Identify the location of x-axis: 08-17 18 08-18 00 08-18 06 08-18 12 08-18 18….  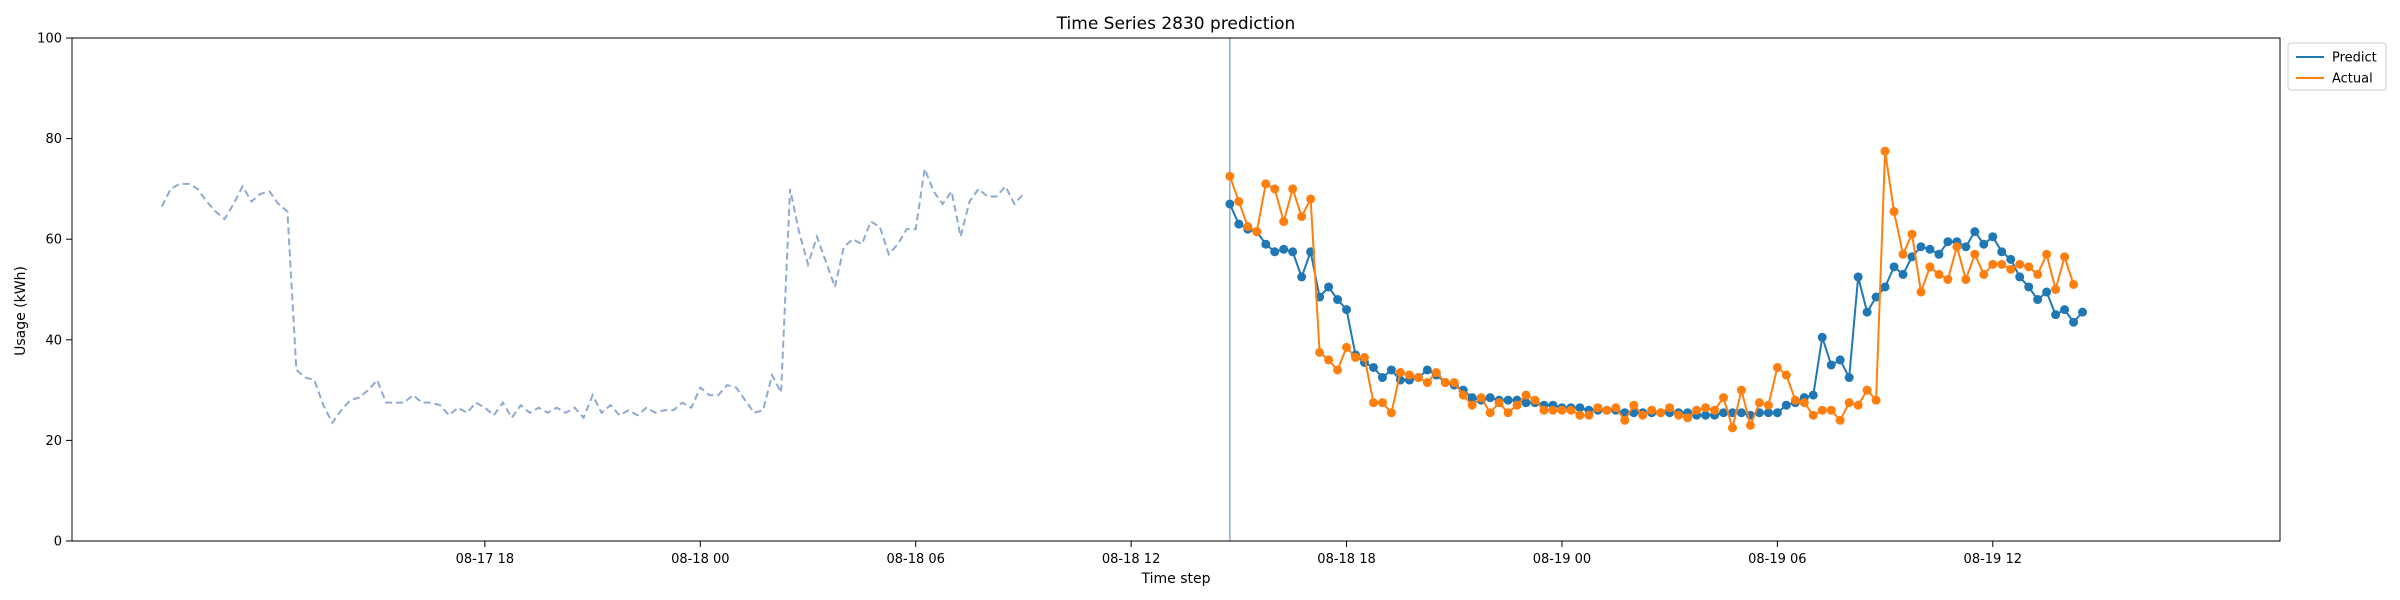
(1239, 554).